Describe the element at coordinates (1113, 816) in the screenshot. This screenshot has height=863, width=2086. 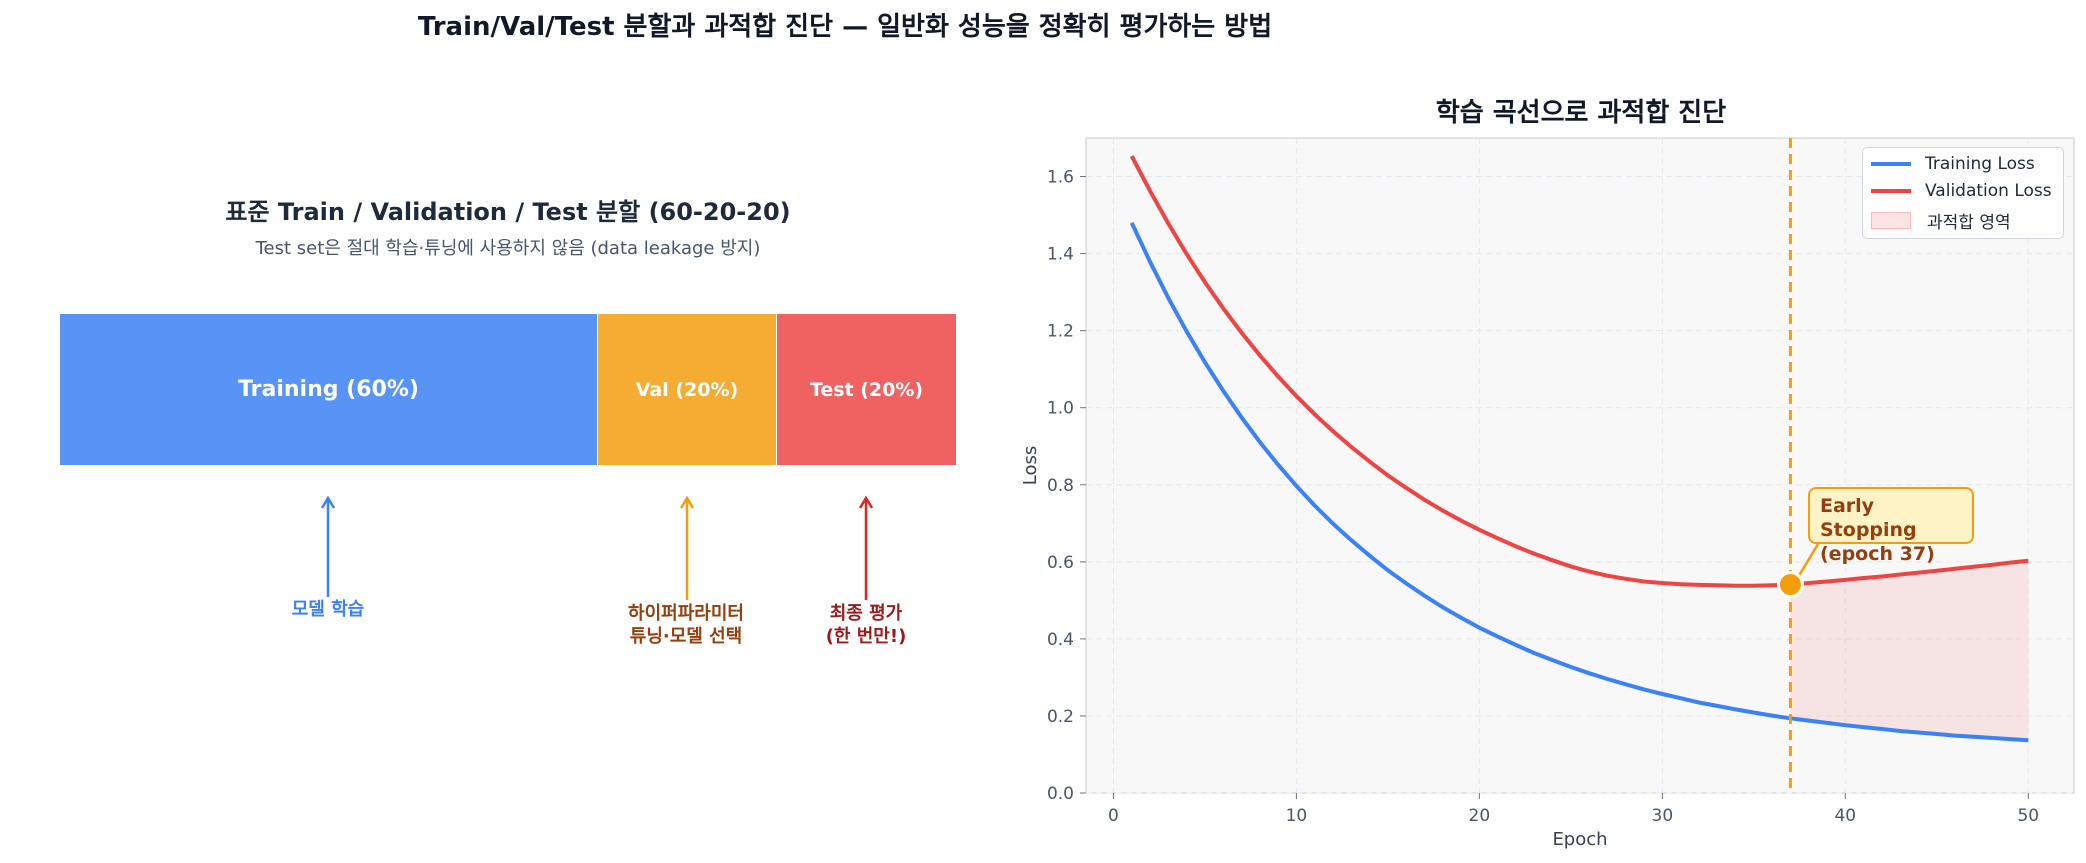
I see `x-tick-label: 0` at that location.